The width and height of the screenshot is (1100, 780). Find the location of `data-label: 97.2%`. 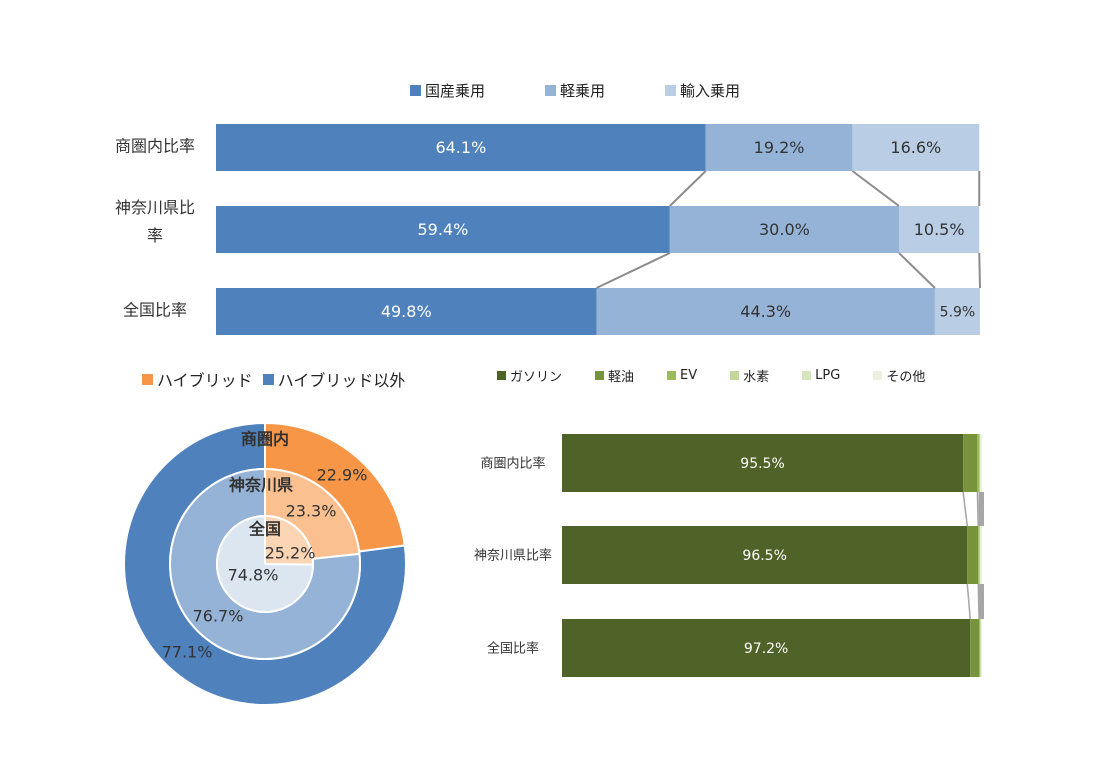

data-label: 97.2% is located at coordinates (766, 649).